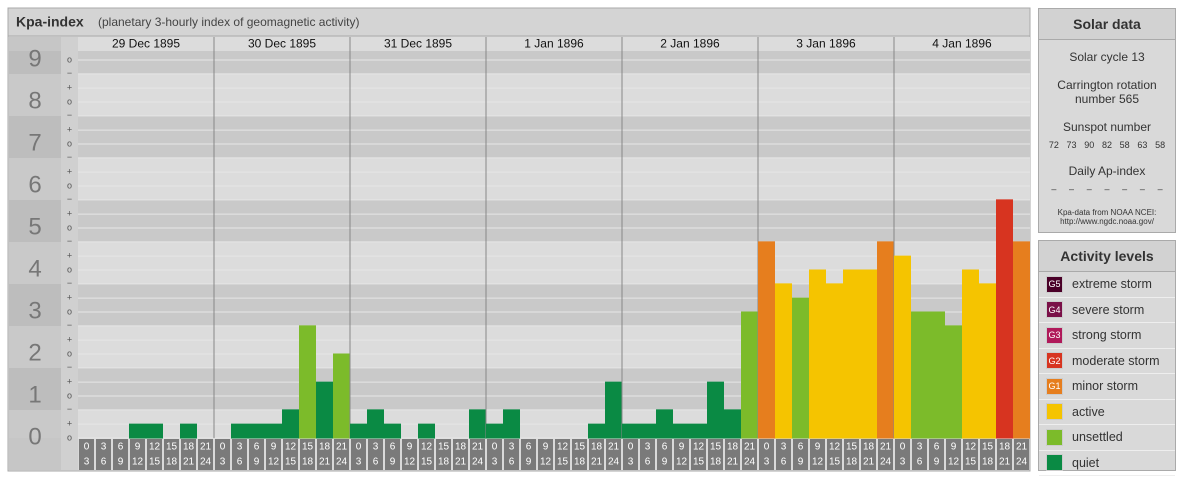 The height and width of the screenshot is (480, 1184). Describe the element at coordinates (1116, 360) in the screenshot. I see `level-label: moderate storm` at that location.